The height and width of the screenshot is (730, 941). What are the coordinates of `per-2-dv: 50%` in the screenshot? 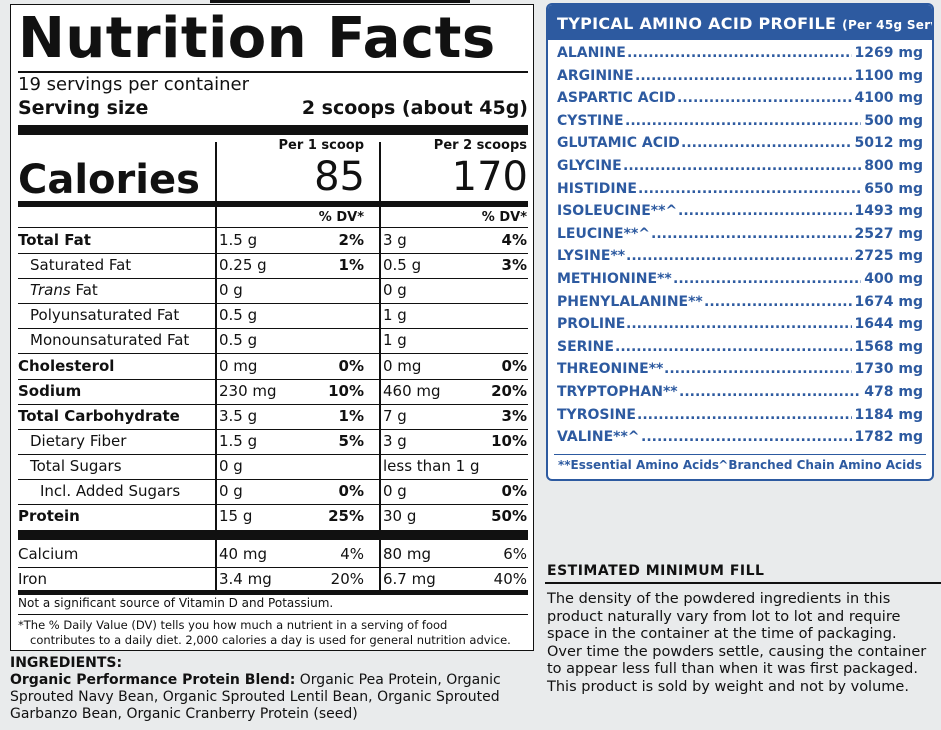 It's located at (509, 516).